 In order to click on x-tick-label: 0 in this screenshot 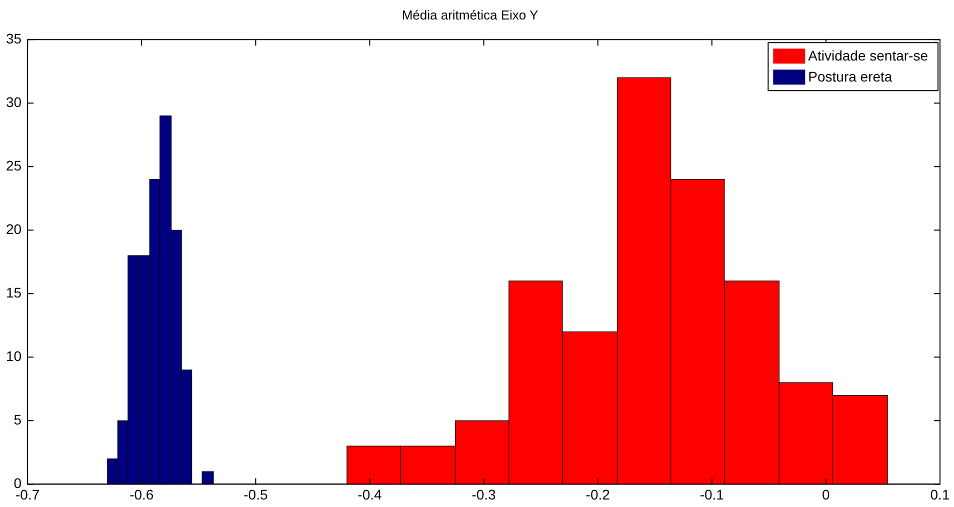, I will do `click(826, 494)`.